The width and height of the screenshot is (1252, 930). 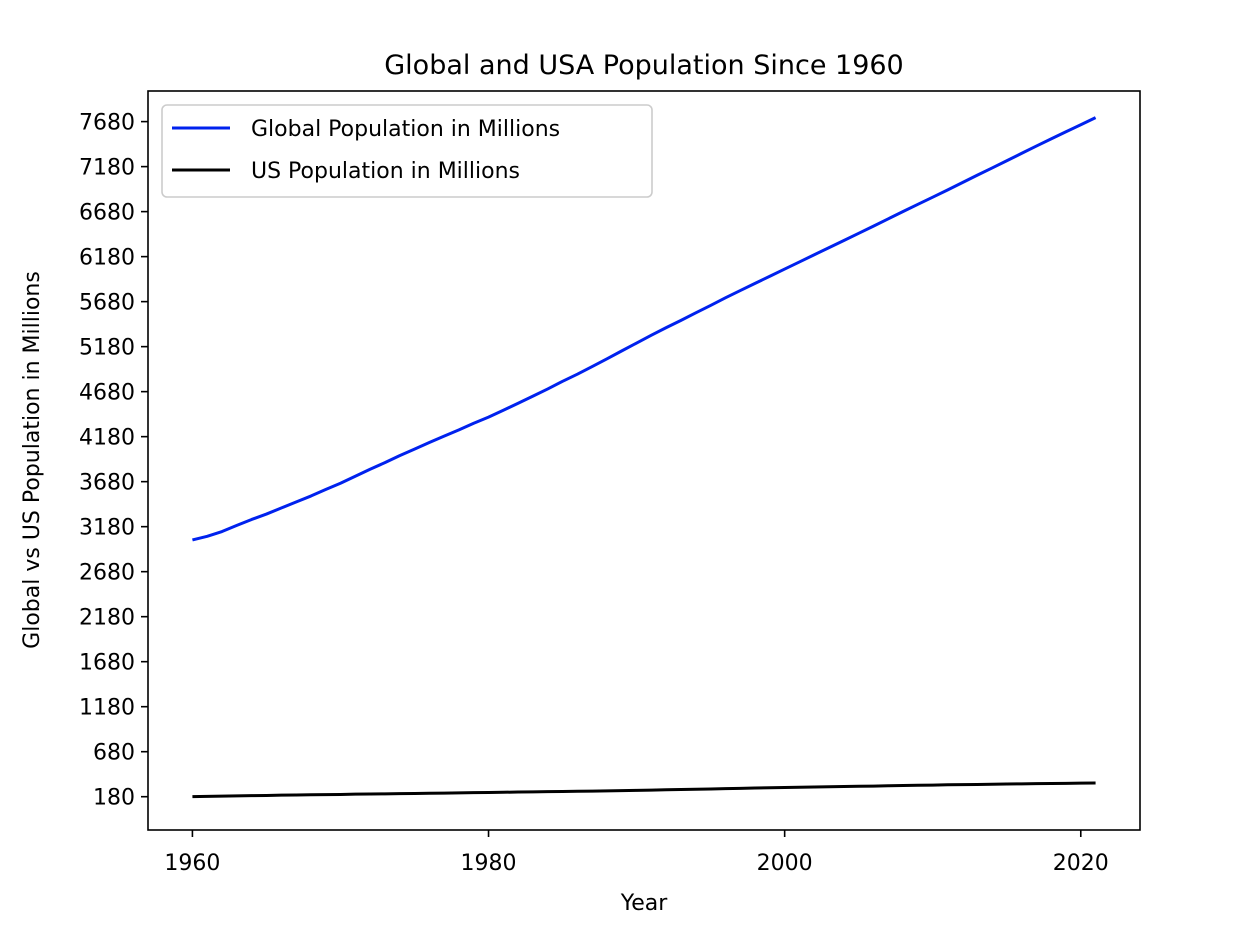 I want to click on y-axis-label: Global vs US Population in Millions, so click(x=32, y=460).